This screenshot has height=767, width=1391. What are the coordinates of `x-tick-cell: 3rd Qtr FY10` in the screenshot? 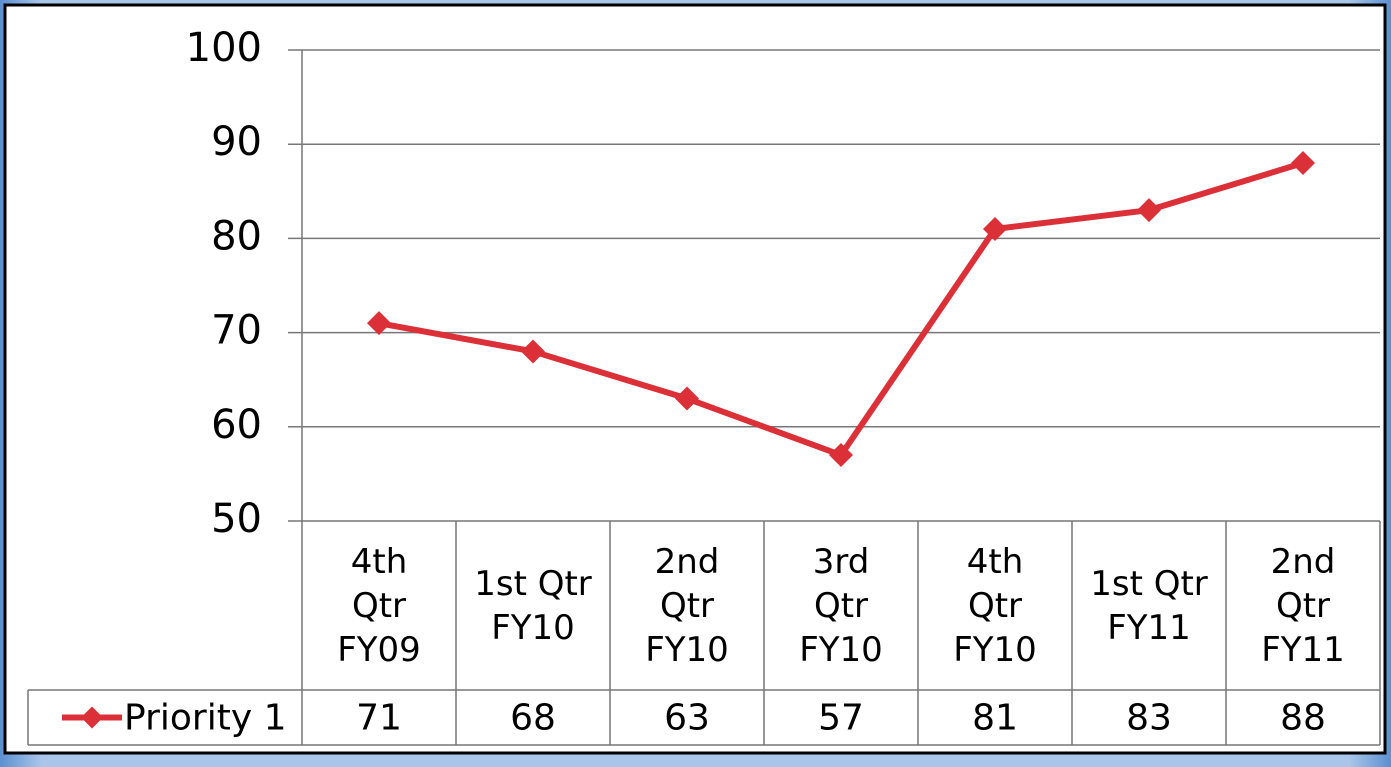 It's located at (841, 605).